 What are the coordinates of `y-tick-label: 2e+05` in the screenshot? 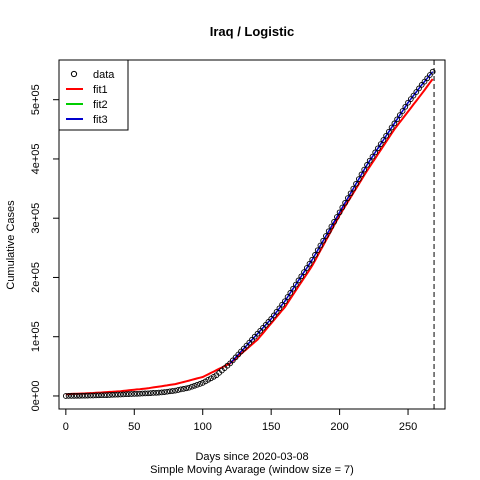 It's located at (36, 277).